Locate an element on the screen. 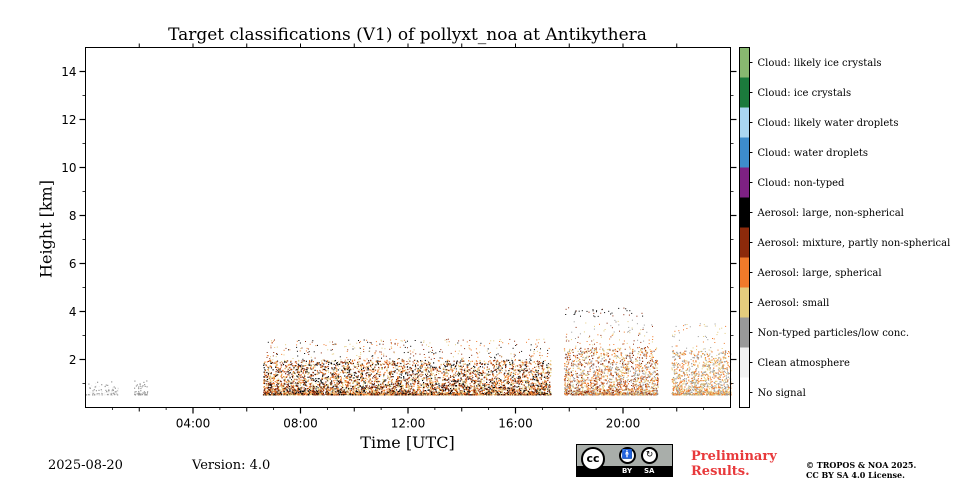 This screenshot has width=960, height=480. sa-label: SA is located at coordinates (649, 471).